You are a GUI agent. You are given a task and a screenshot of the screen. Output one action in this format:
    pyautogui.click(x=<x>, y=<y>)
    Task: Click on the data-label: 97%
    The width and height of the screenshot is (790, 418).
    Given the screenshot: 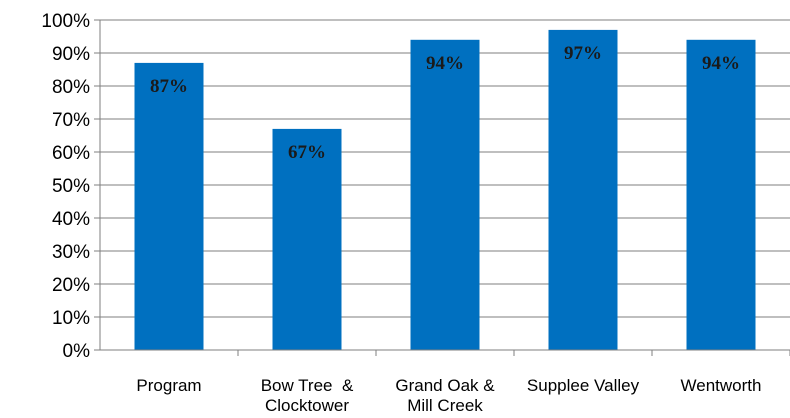 What is the action you would take?
    pyautogui.click(x=583, y=53)
    